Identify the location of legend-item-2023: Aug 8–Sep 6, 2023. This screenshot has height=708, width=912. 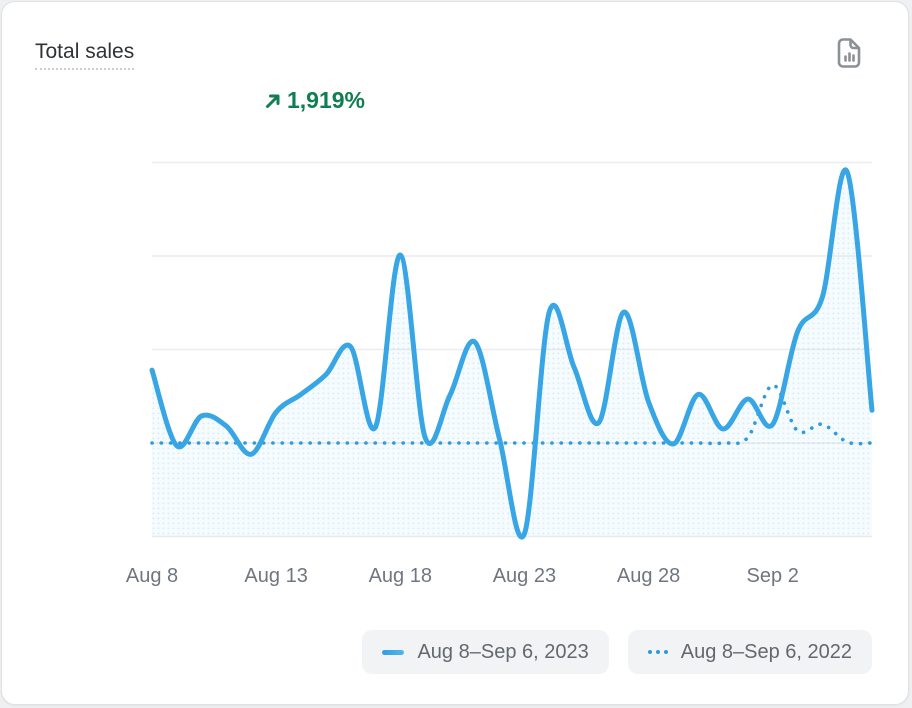
(485, 652).